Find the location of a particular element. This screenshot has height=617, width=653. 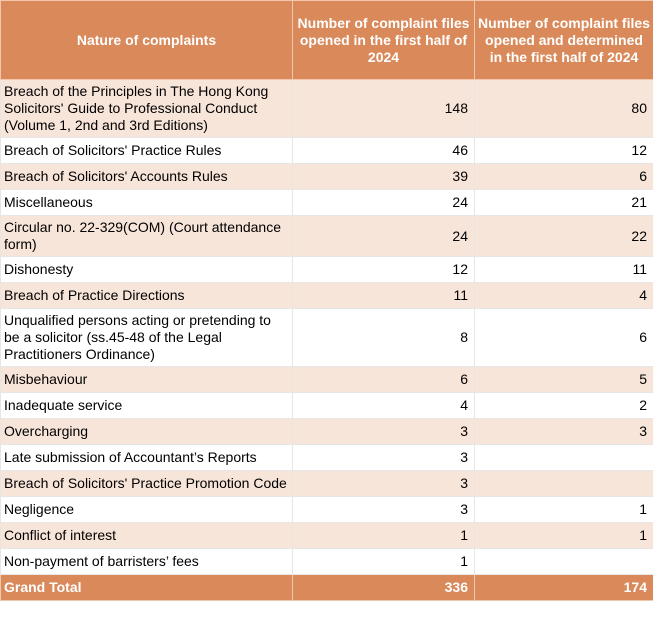

table-row: Breach of Practice Directions 11 4 is located at coordinates (326, 295).